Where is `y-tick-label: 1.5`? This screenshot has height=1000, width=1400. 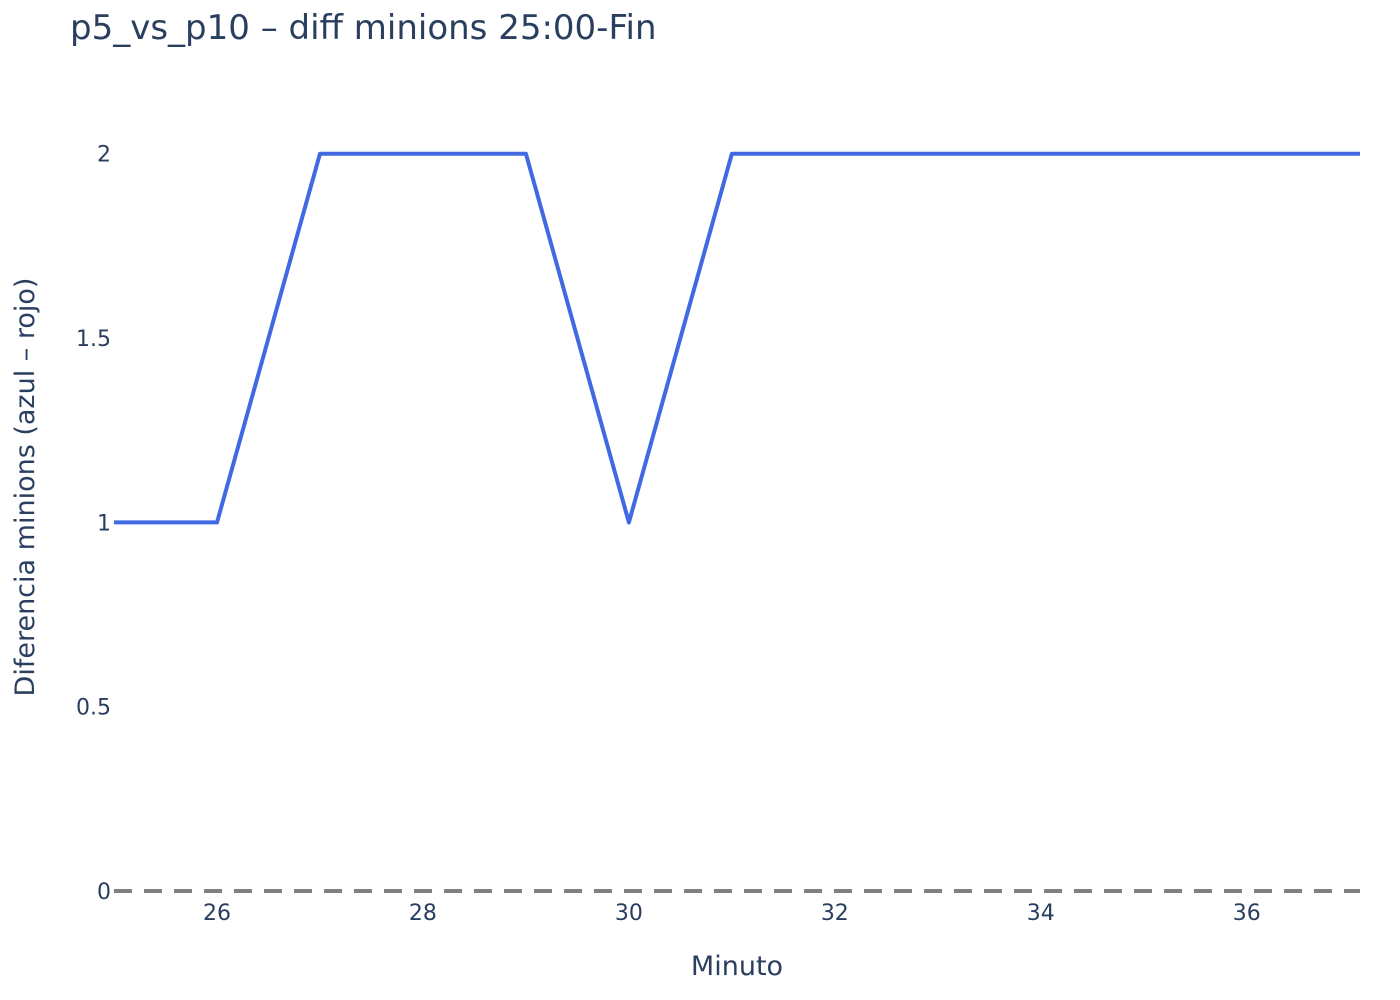 y-tick-label: 1.5 is located at coordinates (93, 339).